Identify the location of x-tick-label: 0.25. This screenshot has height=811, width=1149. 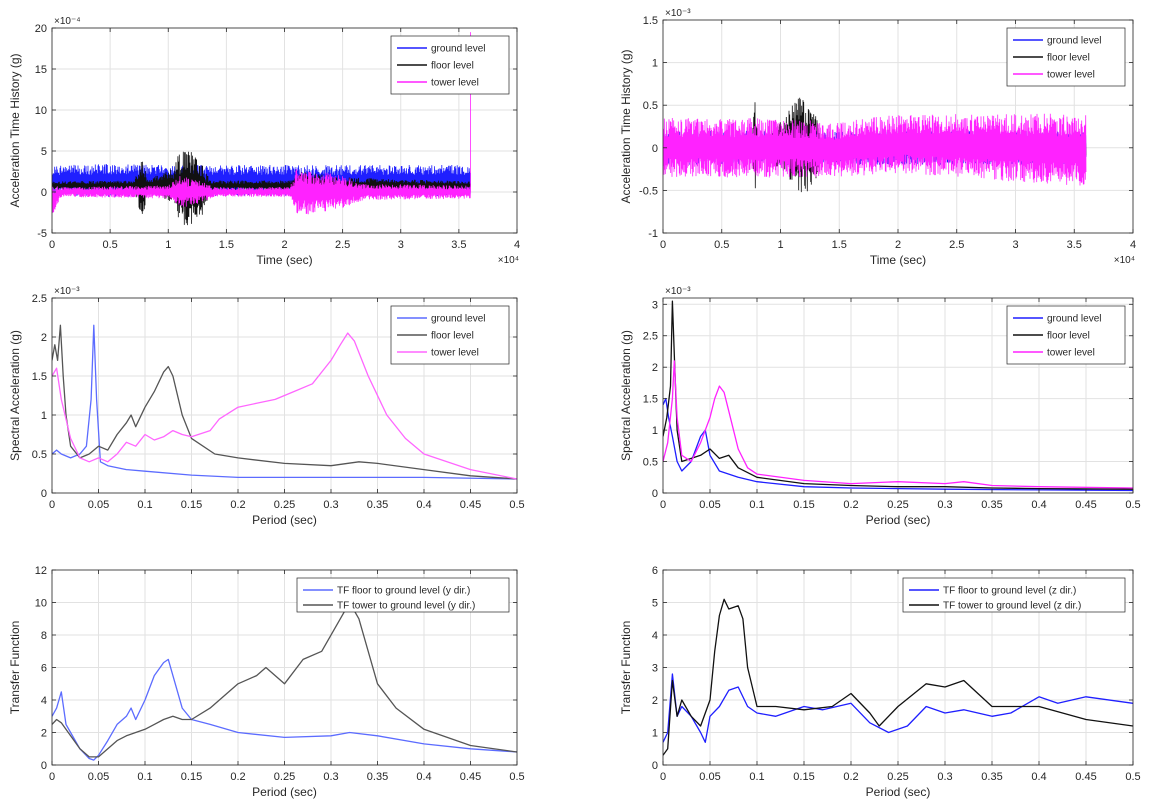
(284, 505).